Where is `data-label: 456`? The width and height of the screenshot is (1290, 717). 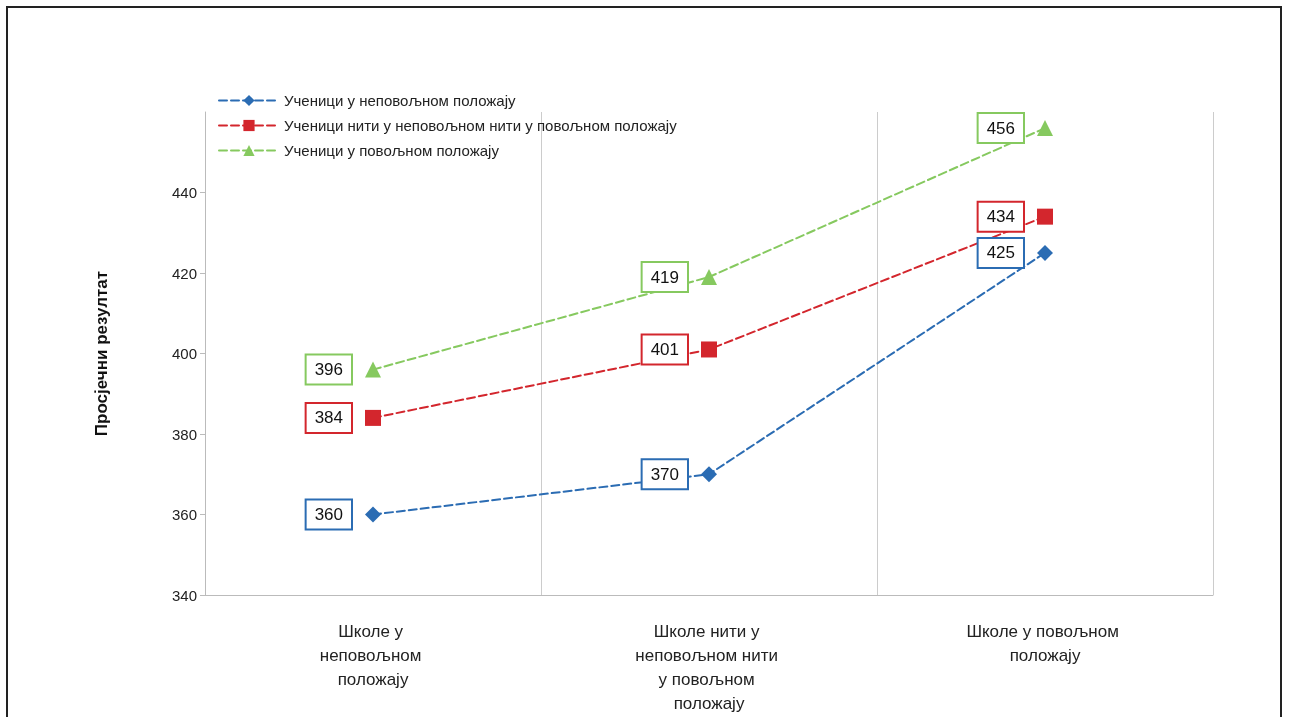
data-label: 456 is located at coordinates (1000, 128).